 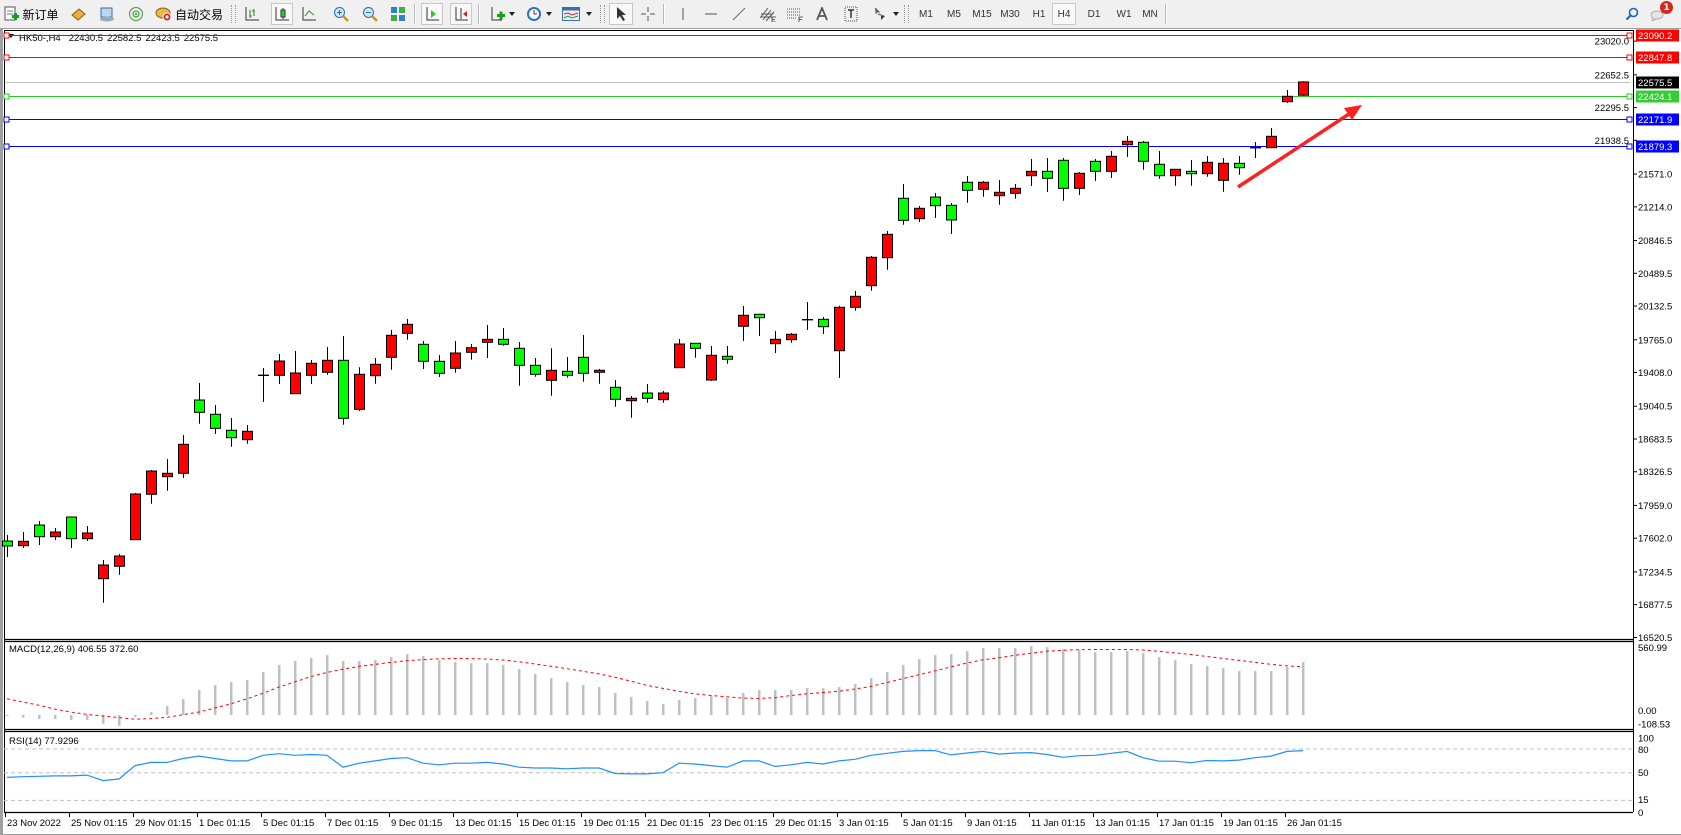 What do you see at coordinates (461, 14) in the screenshot?
I see `chart-shift-button` at bounding box center [461, 14].